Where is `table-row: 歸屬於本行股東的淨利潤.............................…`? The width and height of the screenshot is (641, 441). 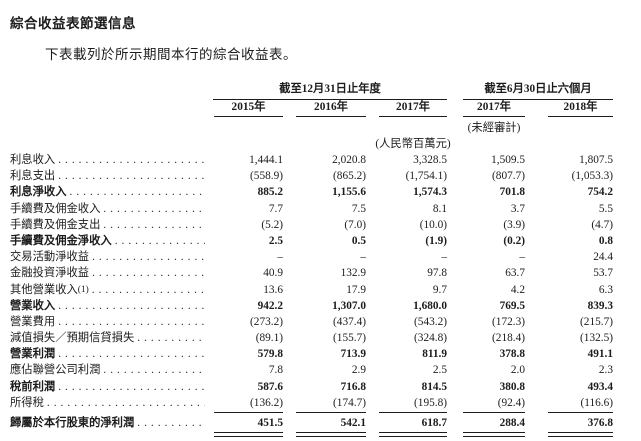
table-row: 歸屬於本行股東的淨利潤.............................… is located at coordinates (311, 423).